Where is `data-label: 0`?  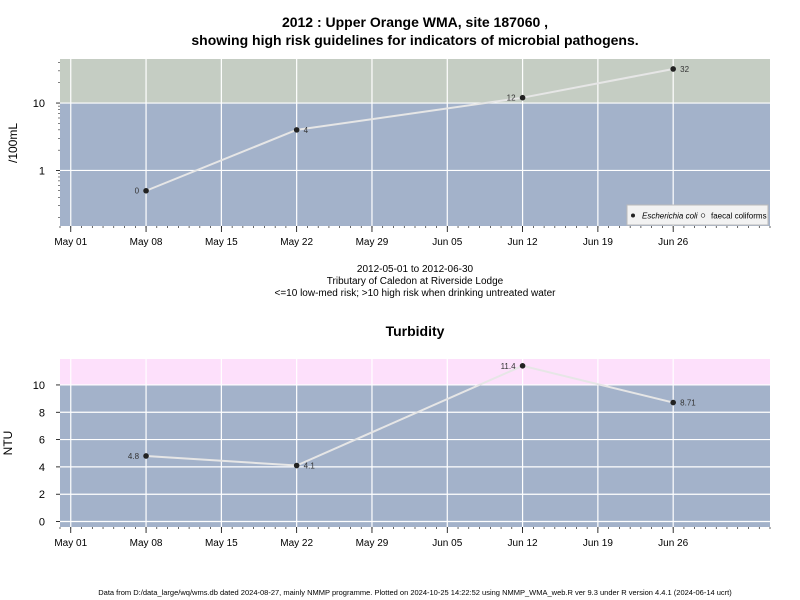 data-label: 0 is located at coordinates (137, 191).